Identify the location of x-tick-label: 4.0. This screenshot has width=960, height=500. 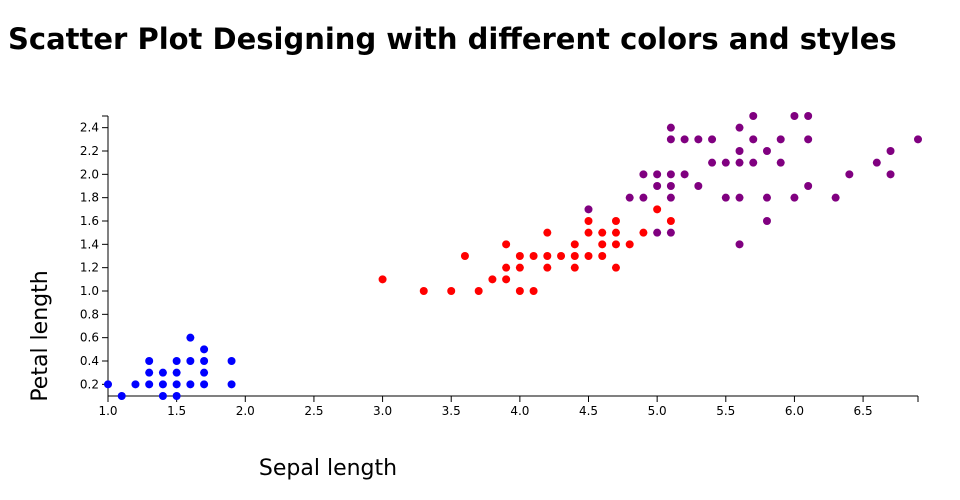
(519, 411).